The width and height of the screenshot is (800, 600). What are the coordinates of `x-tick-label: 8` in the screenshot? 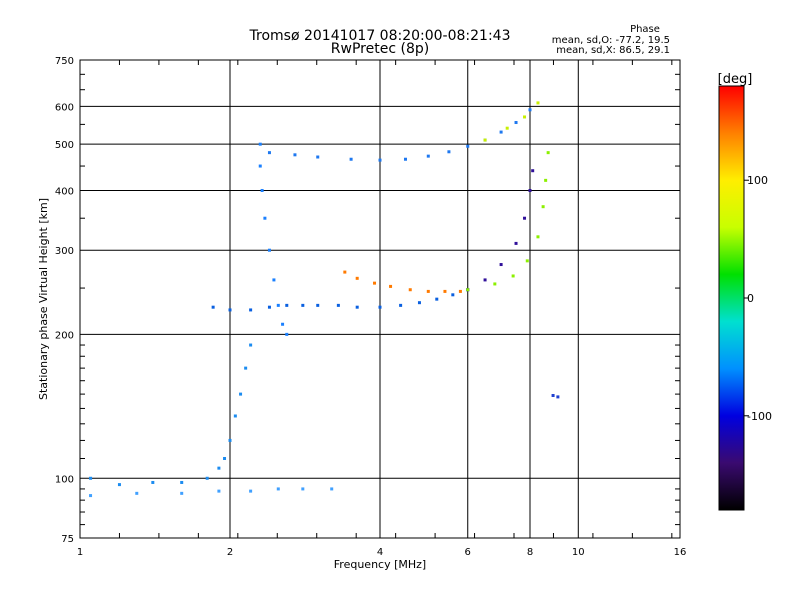 It's located at (530, 552).